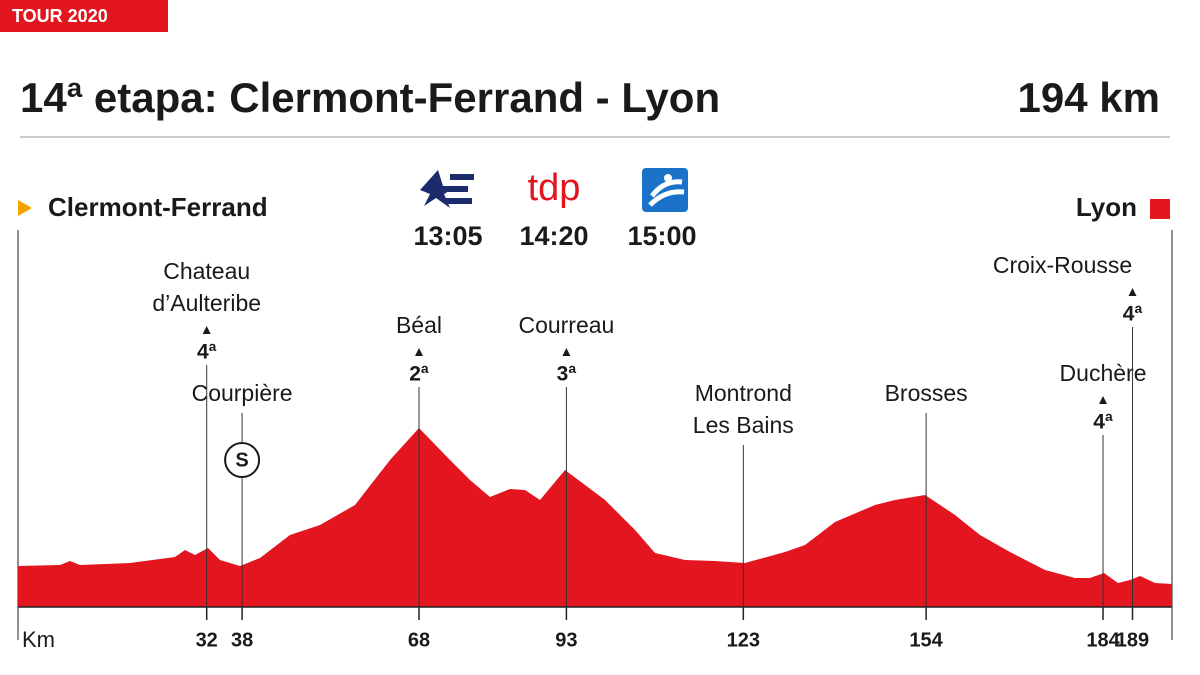 Image resolution: width=1200 pixels, height=675 pixels. Describe the element at coordinates (566, 640) in the screenshot. I see `x-tick-label: 93` at that location.